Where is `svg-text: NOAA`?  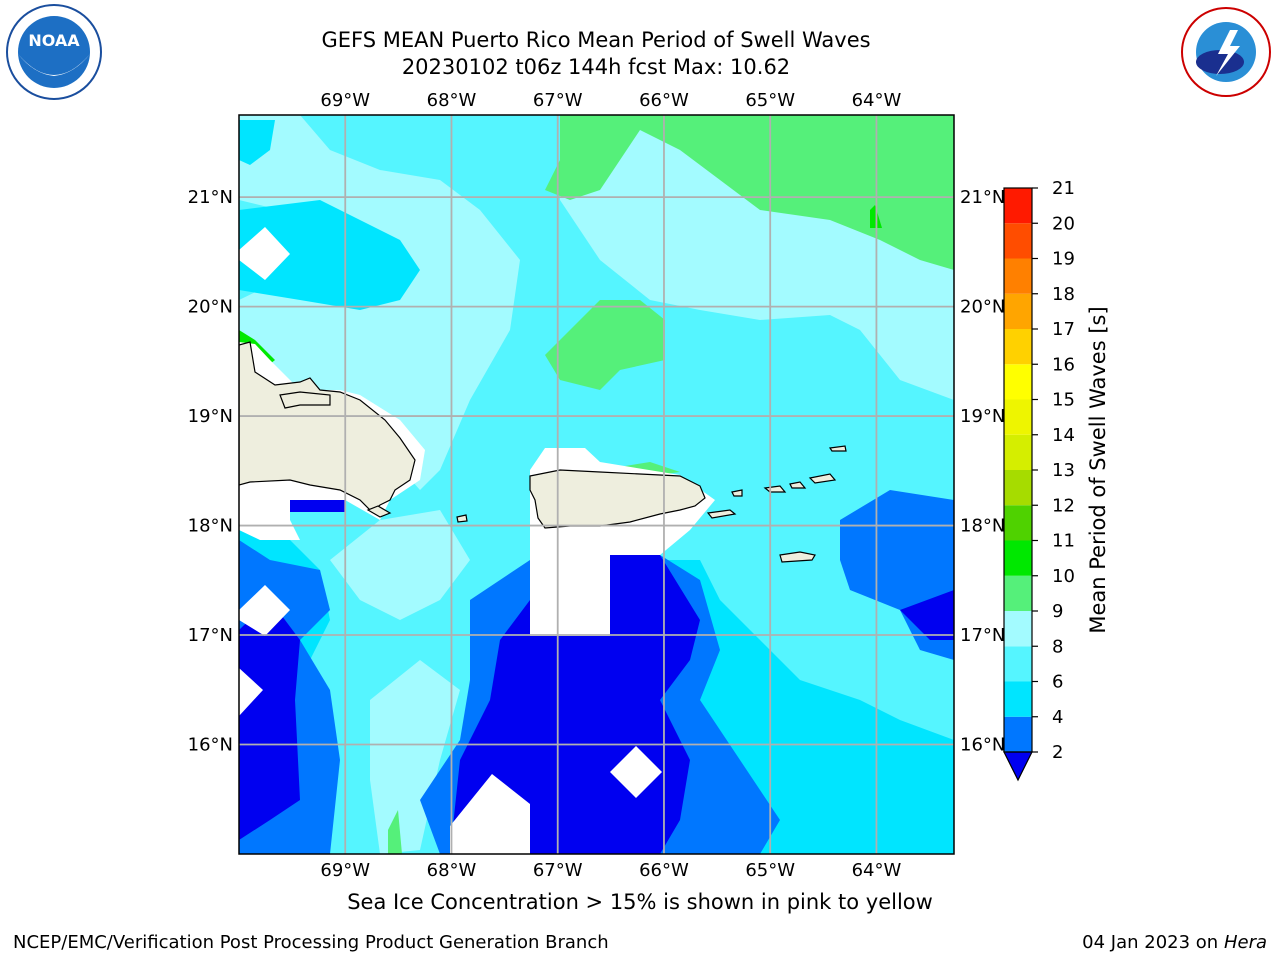
svg-text: NOAA is located at coordinates (54, 40).